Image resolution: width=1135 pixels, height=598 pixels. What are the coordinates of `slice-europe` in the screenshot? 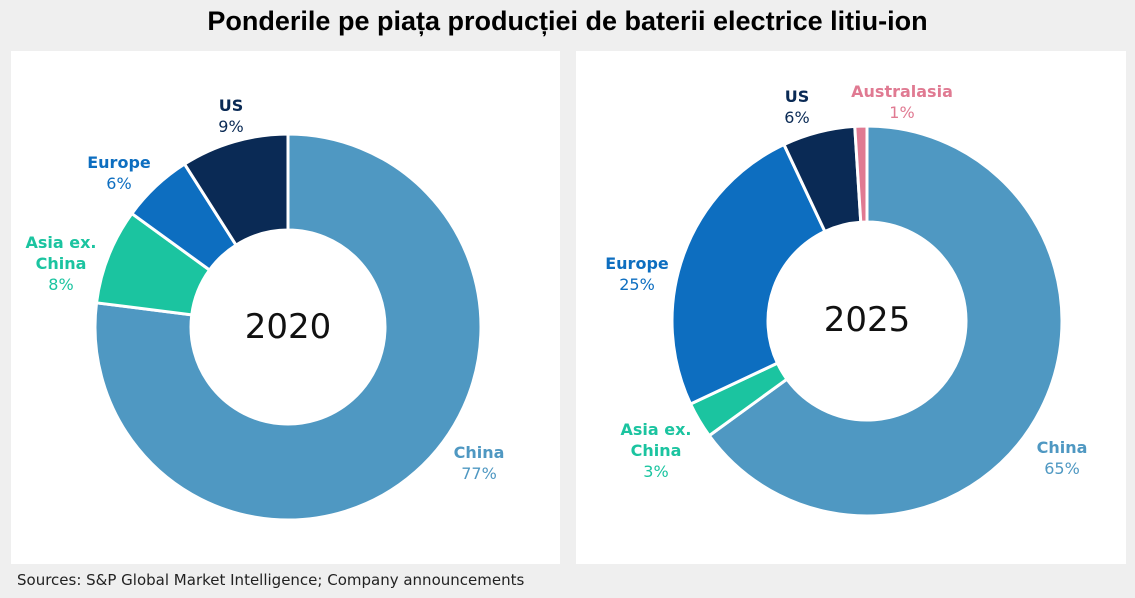 It's located at (748, 274).